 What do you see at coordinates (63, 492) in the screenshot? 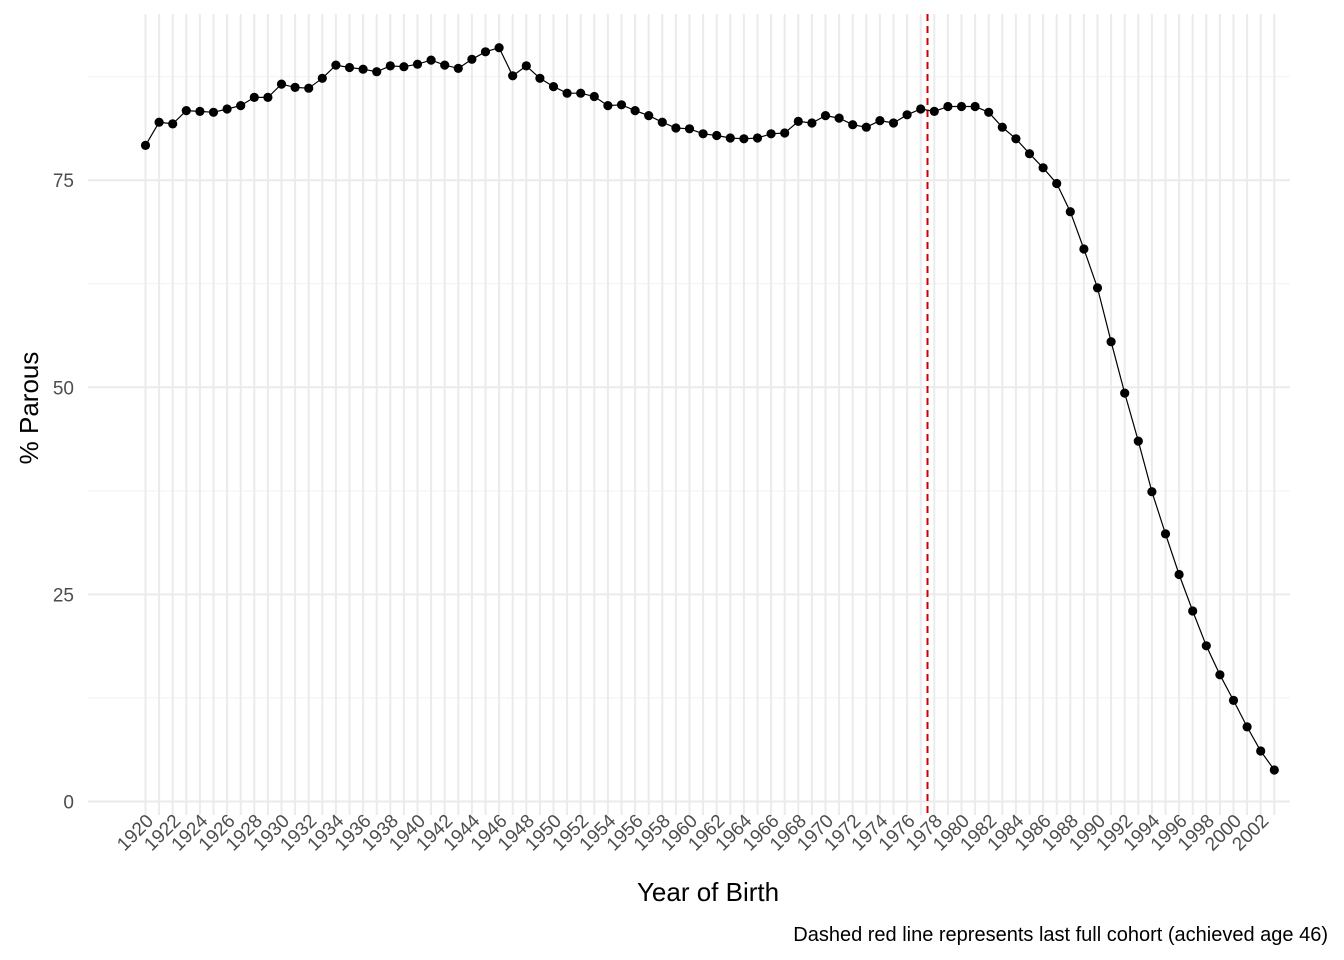
I see `y-axis-ticks: 0 25 50 75` at bounding box center [63, 492].